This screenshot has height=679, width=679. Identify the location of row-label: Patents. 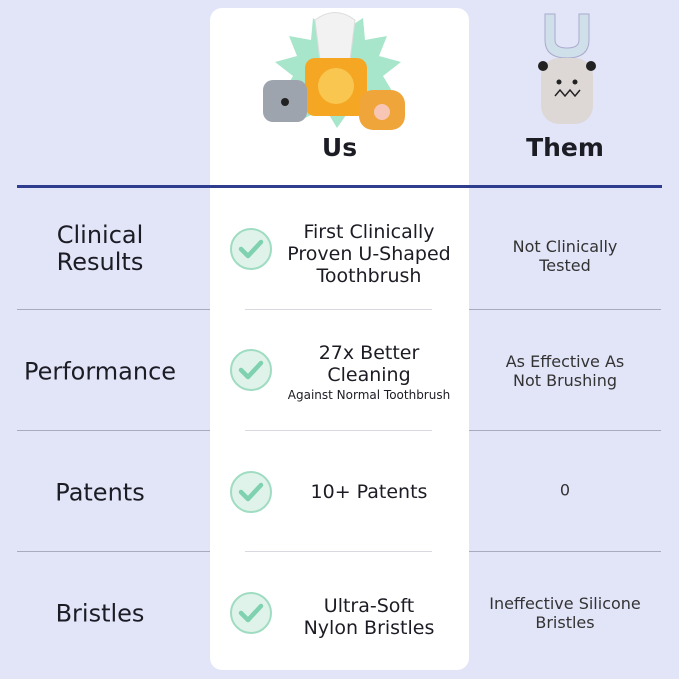
(100, 492).